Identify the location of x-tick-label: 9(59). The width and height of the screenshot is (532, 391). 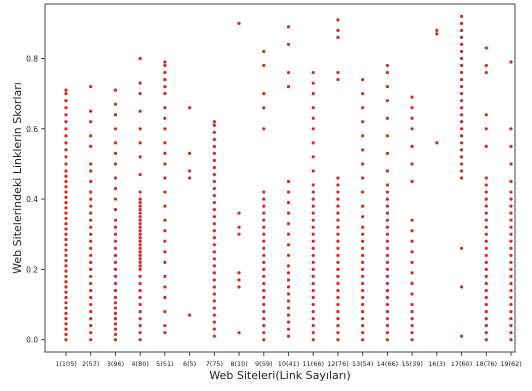
(263, 364).